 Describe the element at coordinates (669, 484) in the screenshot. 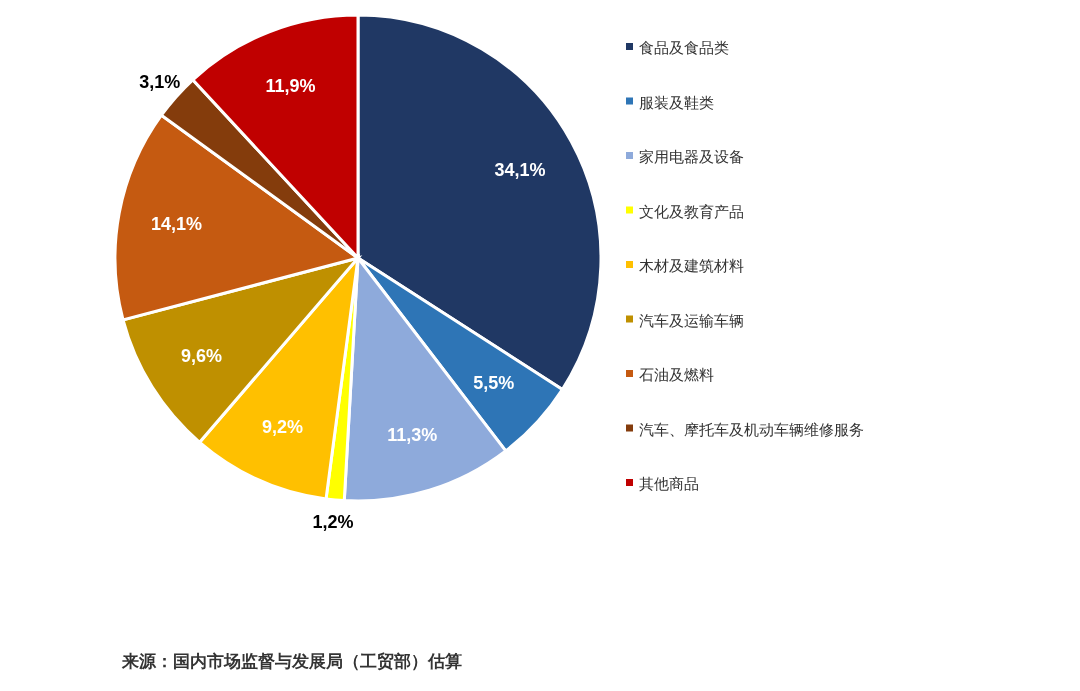

I see `legend-label: 其他商品` at that location.